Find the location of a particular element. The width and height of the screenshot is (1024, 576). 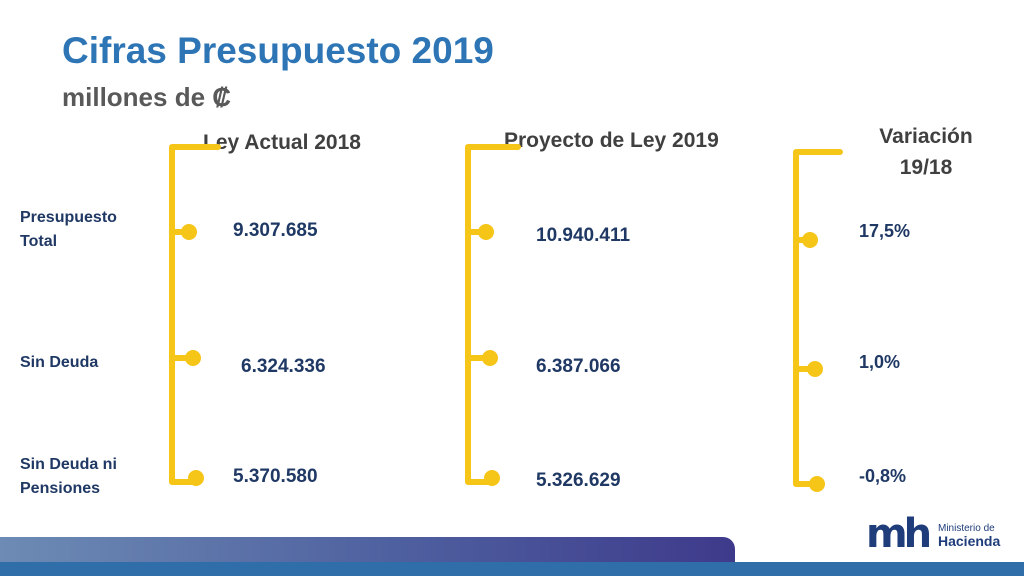

logo-mark: mh is located at coordinates (899, 534).